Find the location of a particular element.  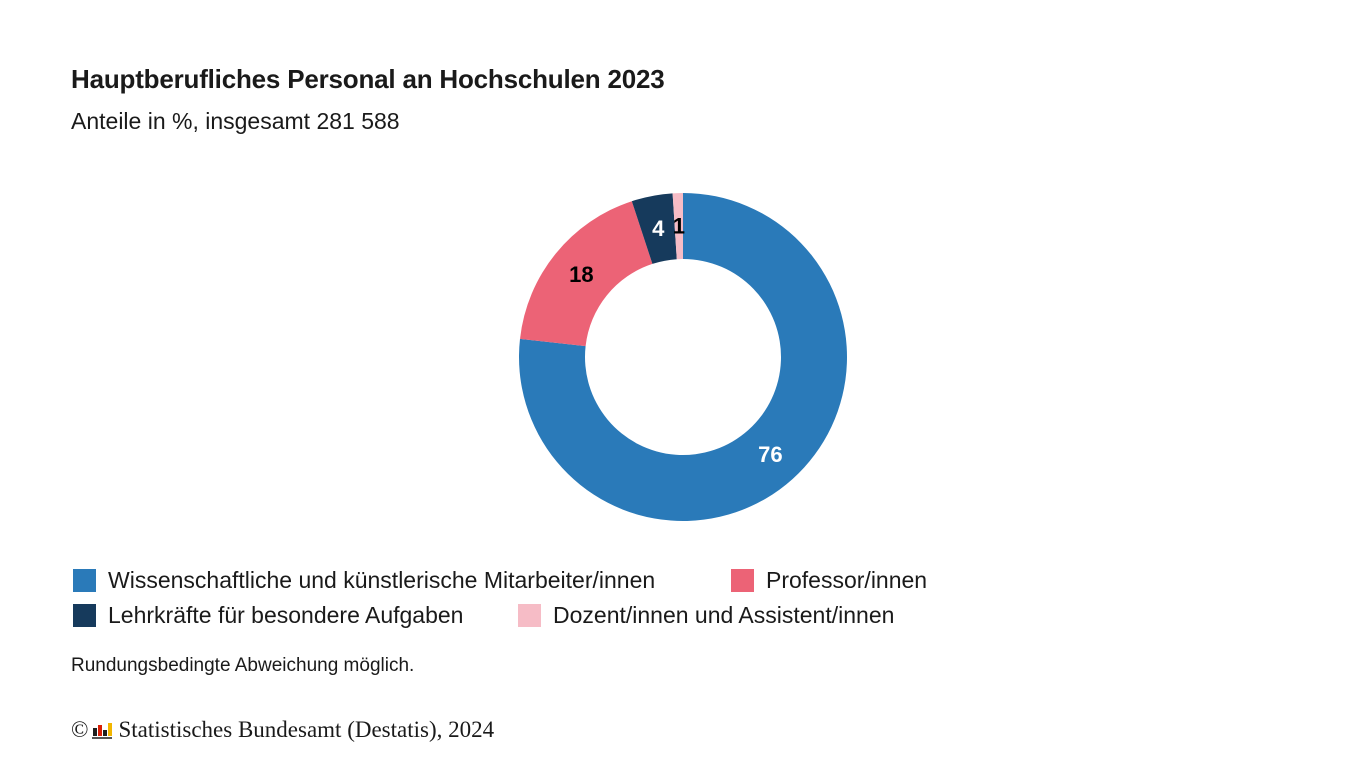

legend-item-professoren: Professor/innen is located at coordinates (829, 580).